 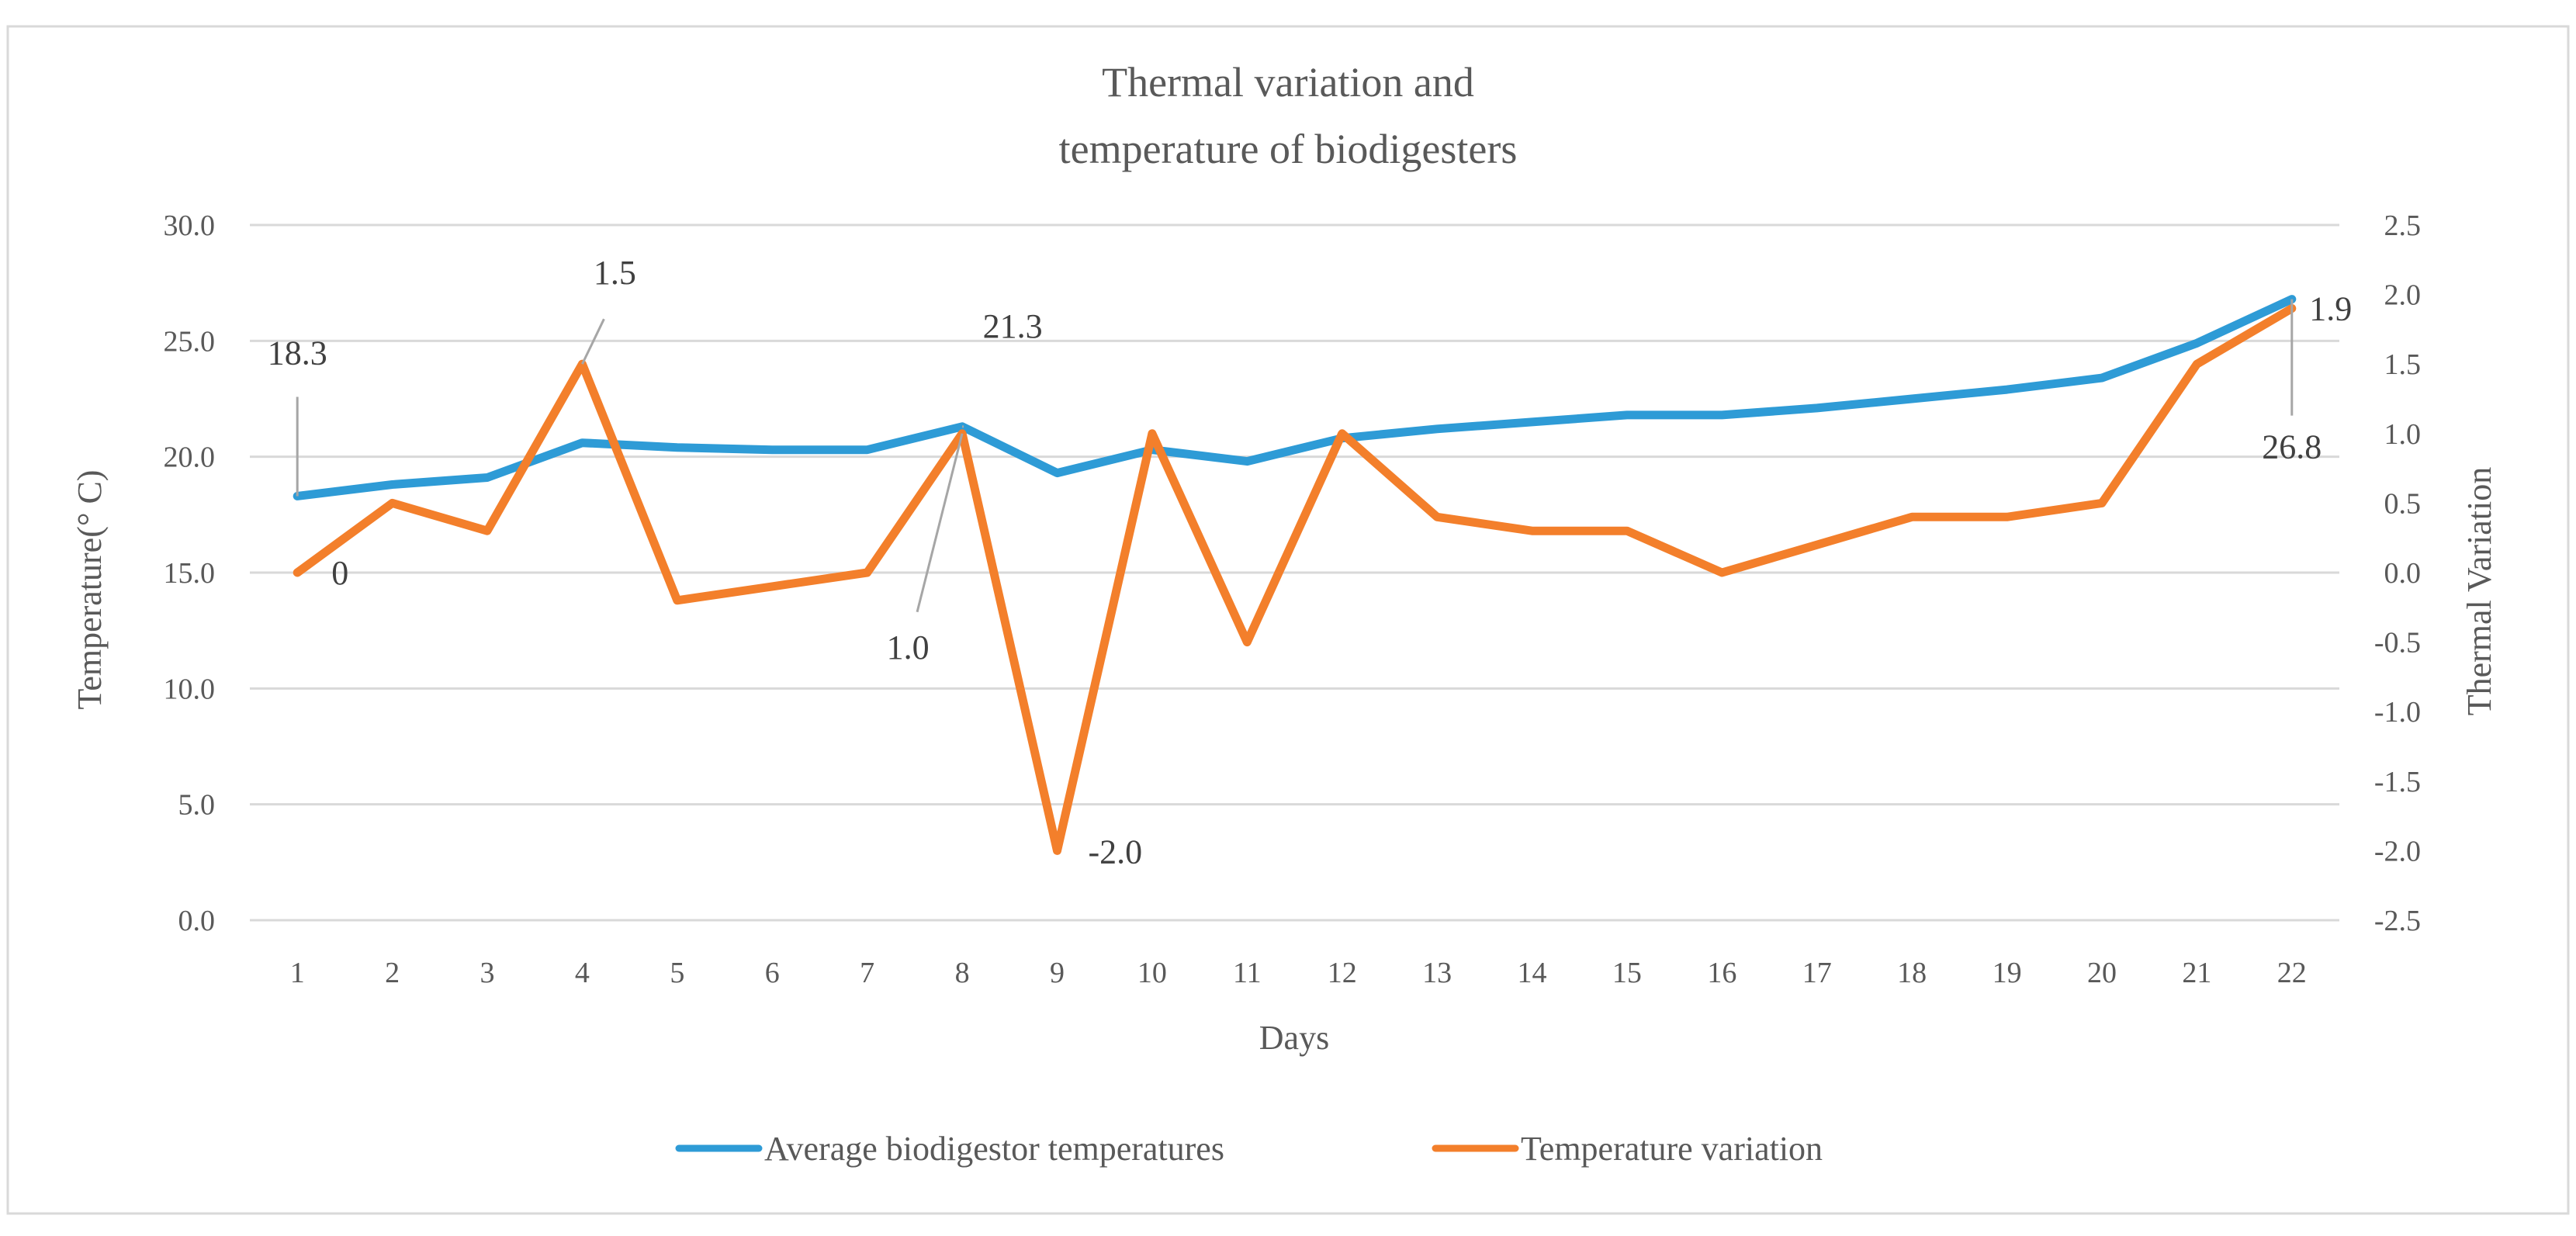 I want to click on x-axis-ticks: 1 2 3 4 5 6 7 8 9 10 11 12 13 14 15 16 17 18 19 20 21 22, so click(x=1298, y=973).